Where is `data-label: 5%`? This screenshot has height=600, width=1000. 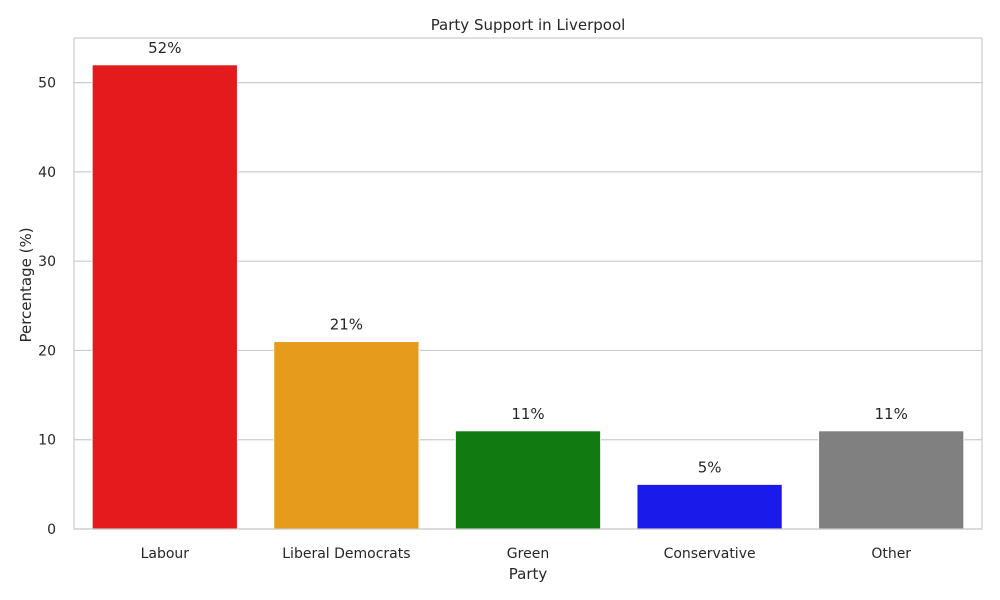 data-label: 5% is located at coordinates (710, 467).